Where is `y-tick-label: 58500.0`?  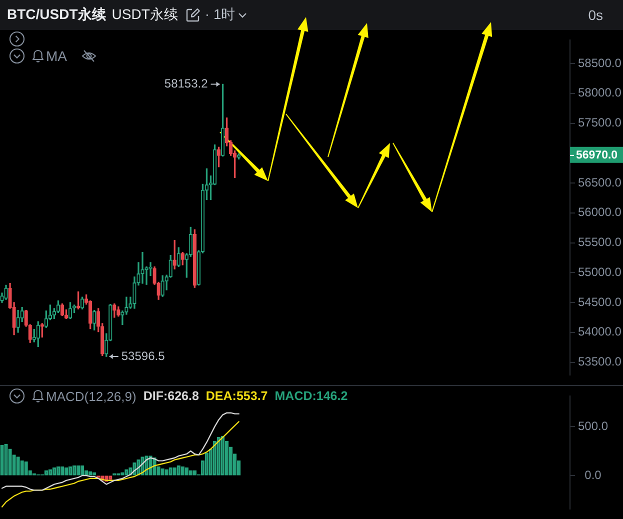 y-tick-label: 58500.0 is located at coordinates (600, 63).